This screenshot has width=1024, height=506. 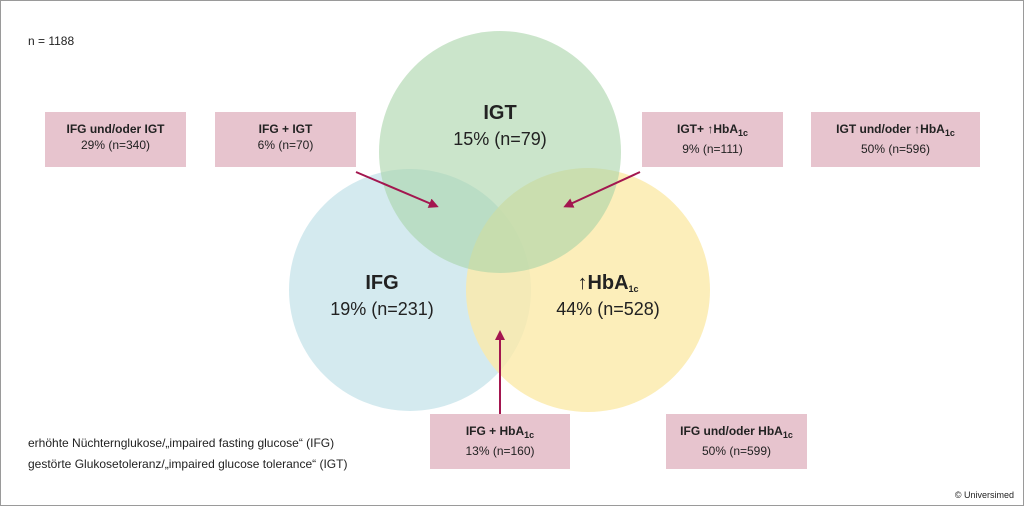 What do you see at coordinates (285, 145) in the screenshot?
I see `box-ifg-and-igt-value: 6% (n=70)` at bounding box center [285, 145].